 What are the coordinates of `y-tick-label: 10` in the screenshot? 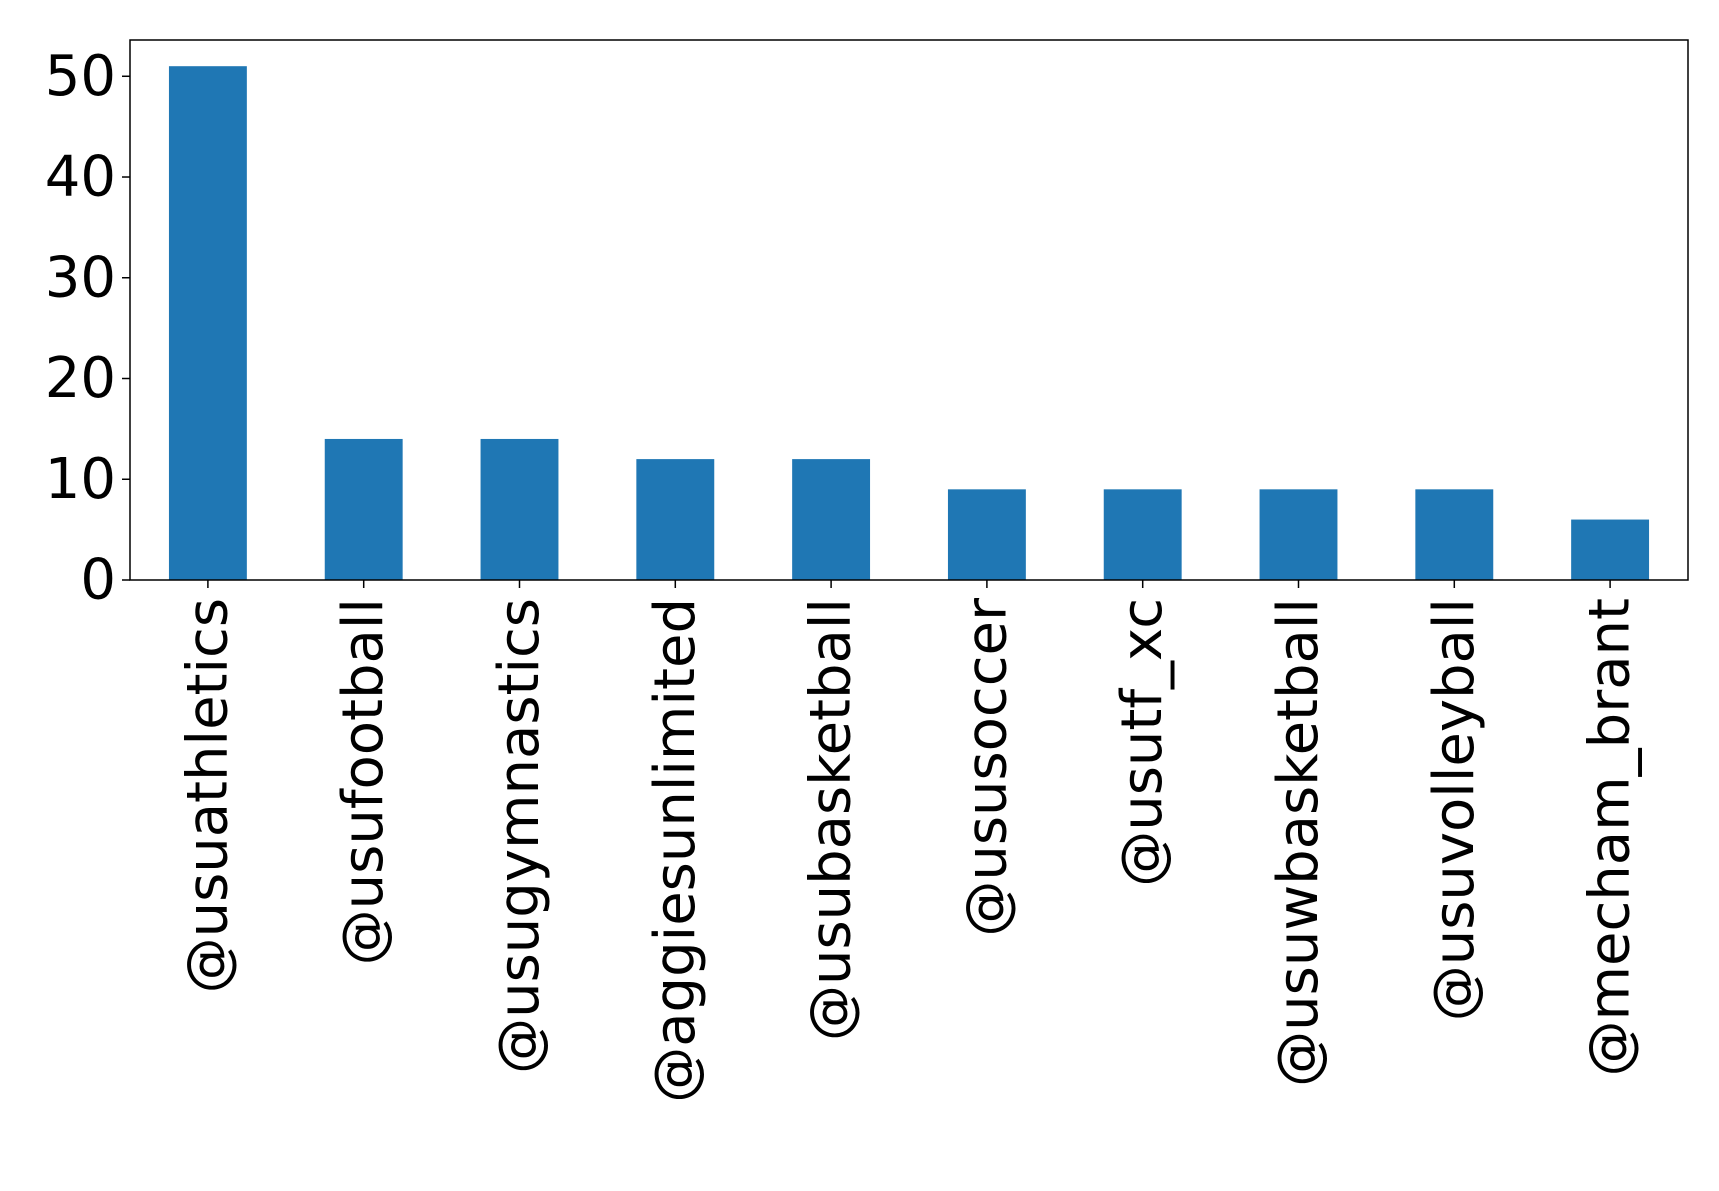 It's located at (80, 479).